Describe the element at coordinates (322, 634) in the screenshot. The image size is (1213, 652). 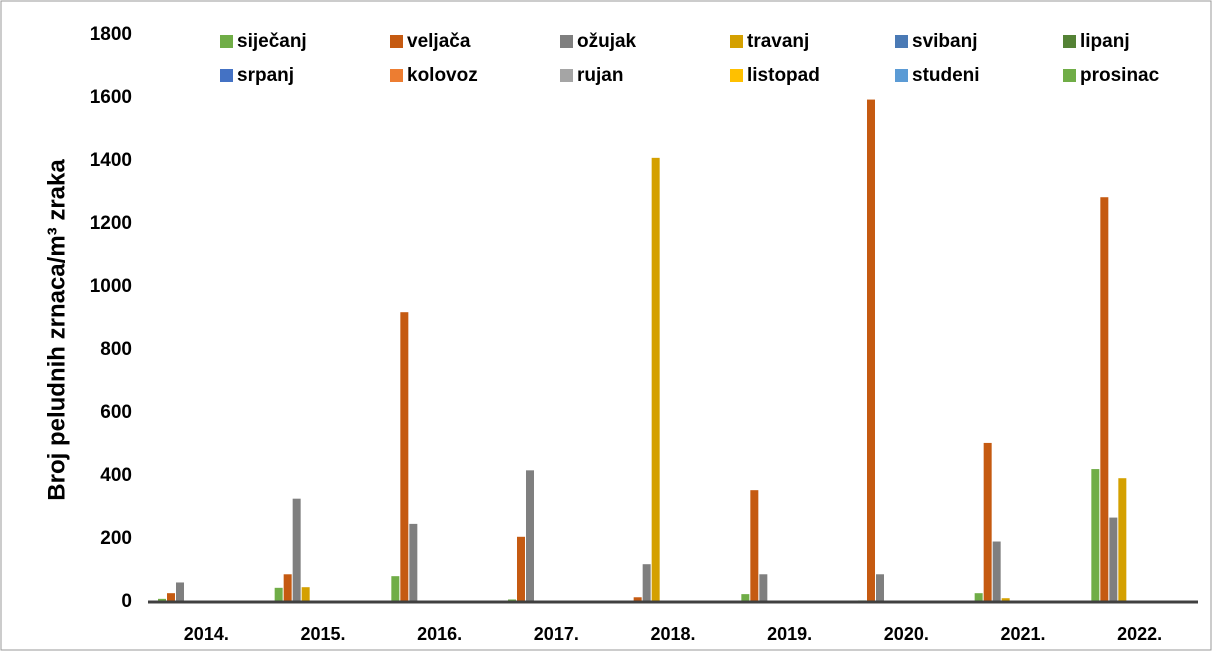
I see `x-tick-label: 2015.` at that location.